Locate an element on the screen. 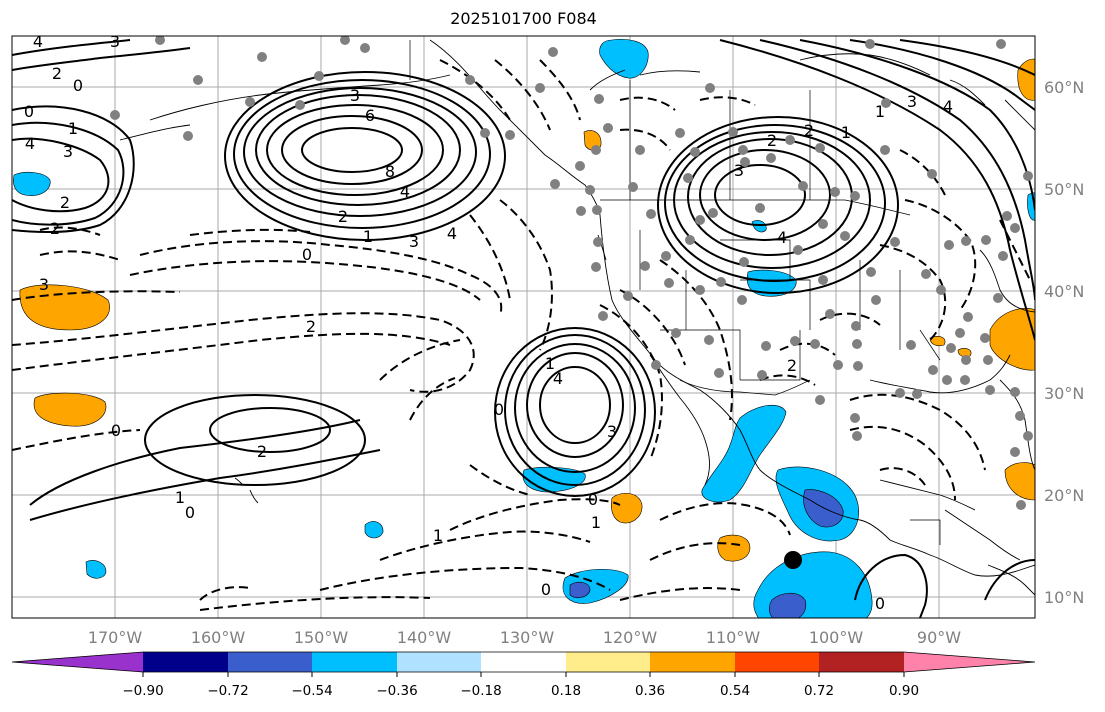 This screenshot has width=1105, height=712. contour-label: 6 is located at coordinates (370, 115).